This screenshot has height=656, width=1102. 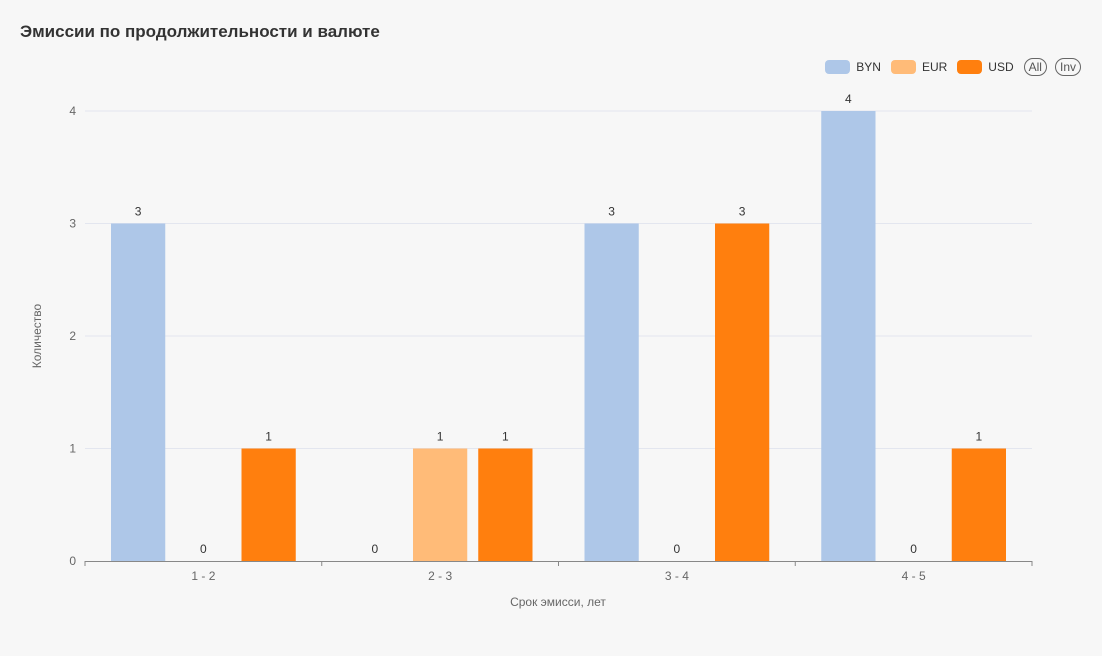 What do you see at coordinates (72, 224) in the screenshot?
I see `y-tick-label: 3` at bounding box center [72, 224].